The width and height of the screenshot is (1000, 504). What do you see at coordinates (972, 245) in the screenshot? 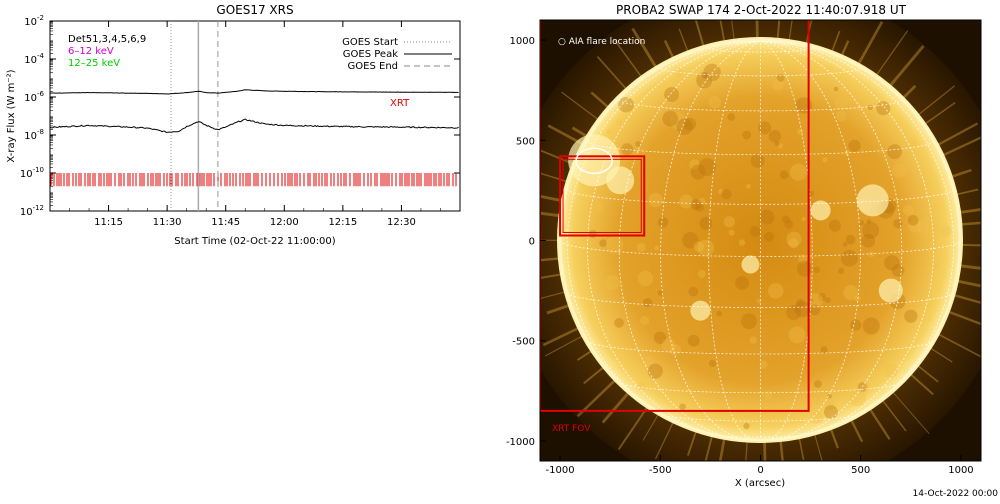
I see `coronal-ray` at bounding box center [972, 245].